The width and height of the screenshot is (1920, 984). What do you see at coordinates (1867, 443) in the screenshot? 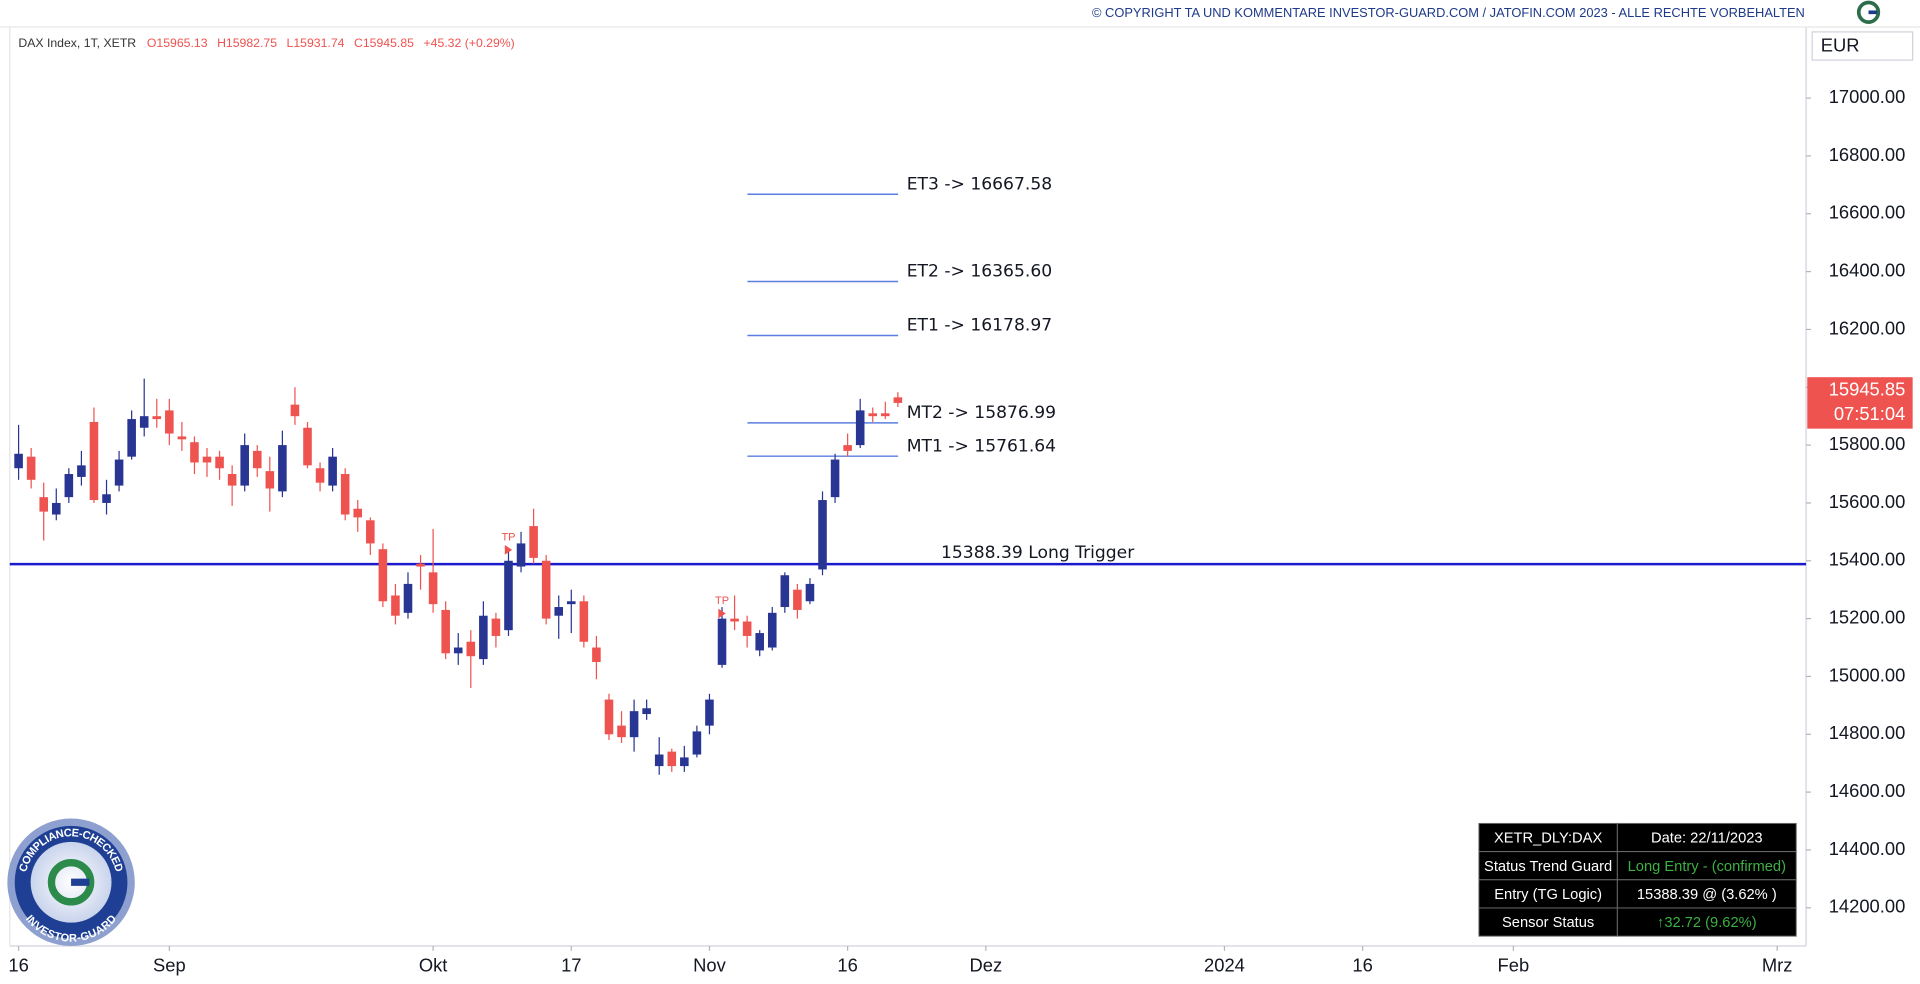
I see `y-tick-label: 15800.00` at bounding box center [1867, 443].